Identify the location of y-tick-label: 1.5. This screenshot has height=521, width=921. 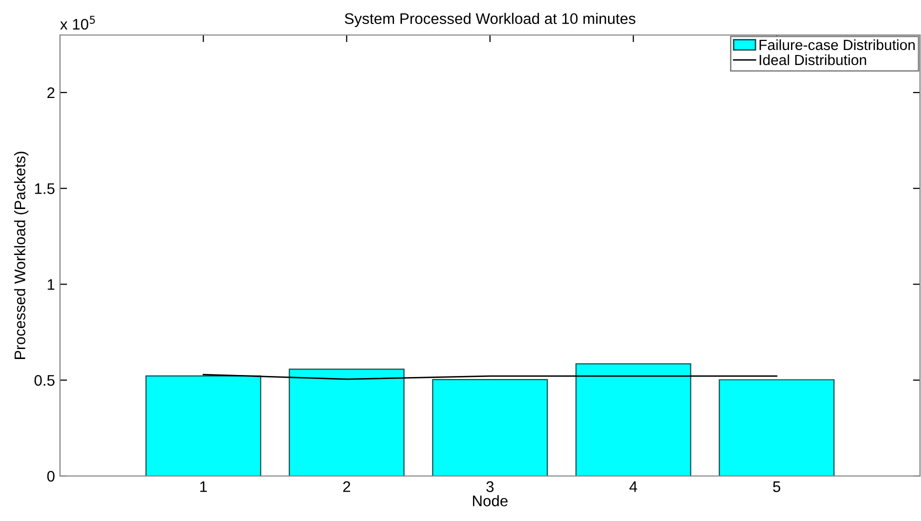
(44, 188).